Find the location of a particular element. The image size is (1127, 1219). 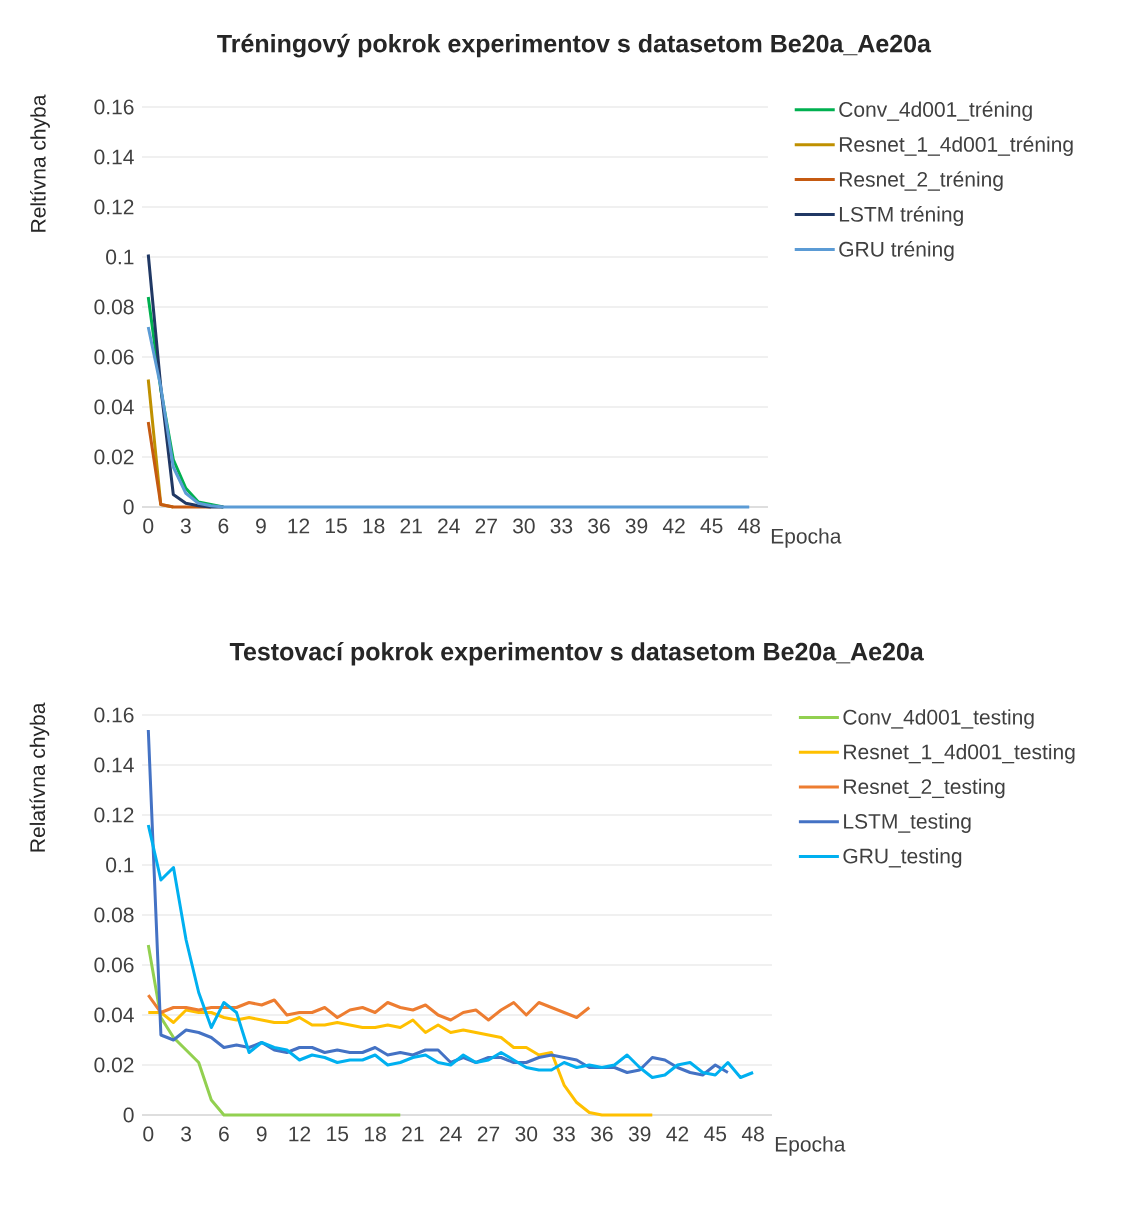

legend-label: Resnet_2_testing is located at coordinates (924, 788).